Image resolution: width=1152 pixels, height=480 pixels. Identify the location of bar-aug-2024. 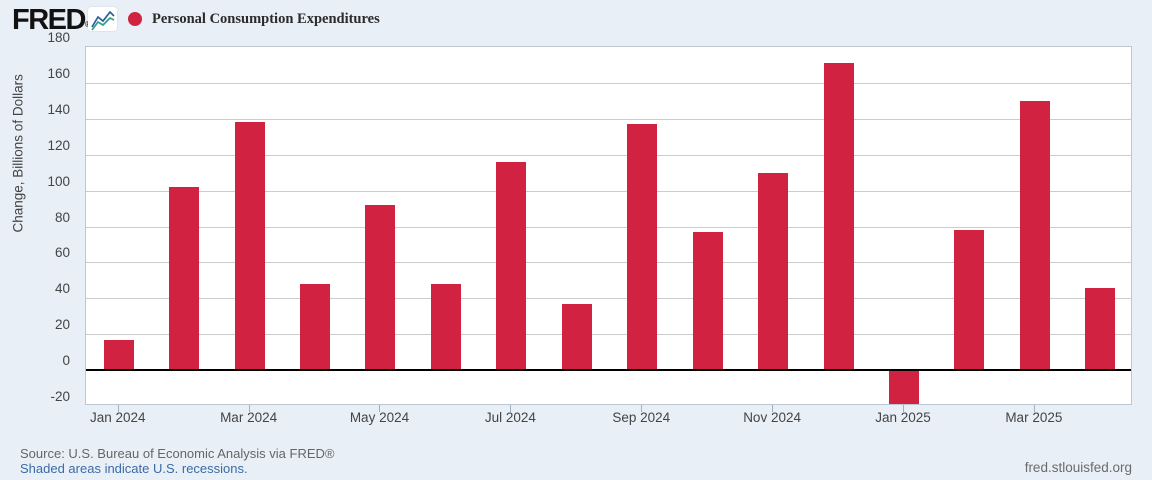
(576, 337).